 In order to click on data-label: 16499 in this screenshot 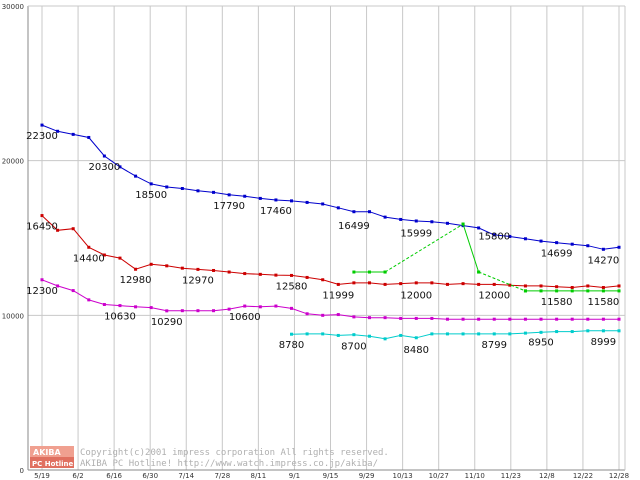, I will do `click(354, 226)`.